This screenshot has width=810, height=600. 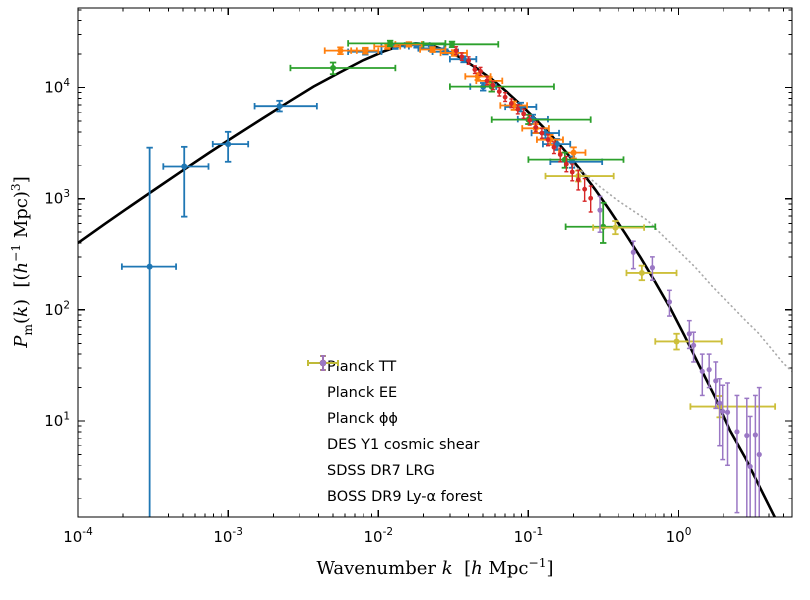 I want to click on legend-marker-boss-dr9-ly-forest, so click(x=323, y=363).